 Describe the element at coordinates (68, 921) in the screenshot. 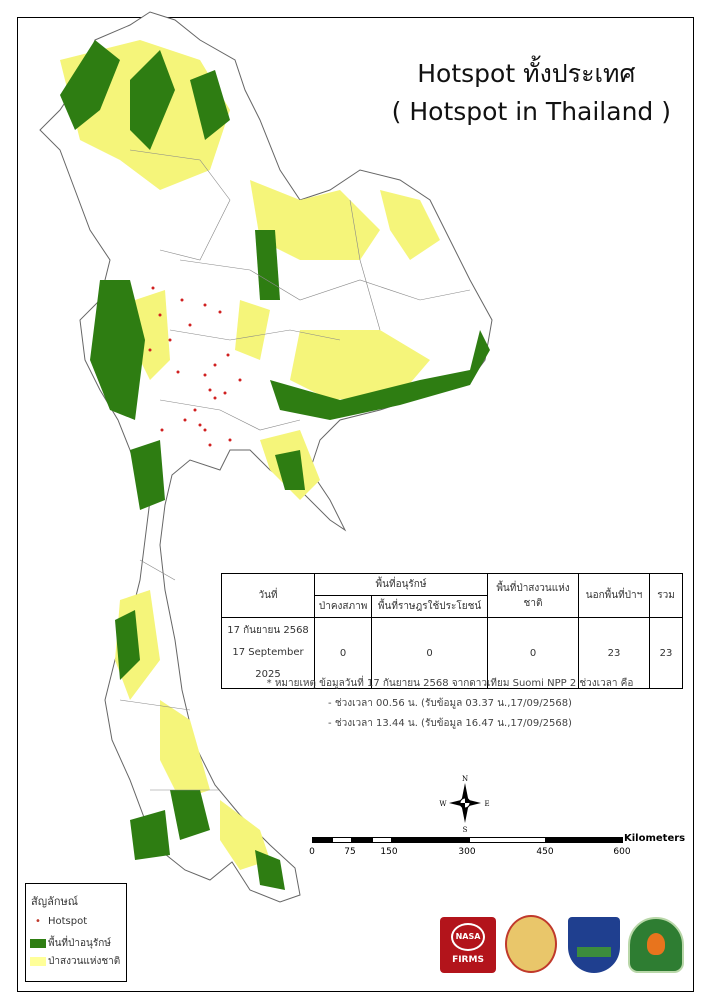

I see `legend-label: Hotspot` at that location.